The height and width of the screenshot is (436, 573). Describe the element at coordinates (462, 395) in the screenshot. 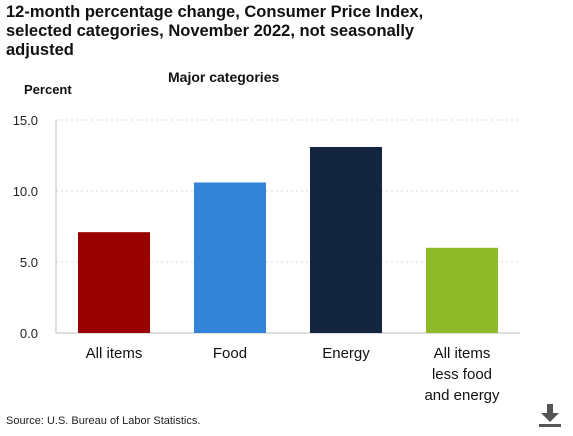

I see `x-tick-label: and energy` at that location.